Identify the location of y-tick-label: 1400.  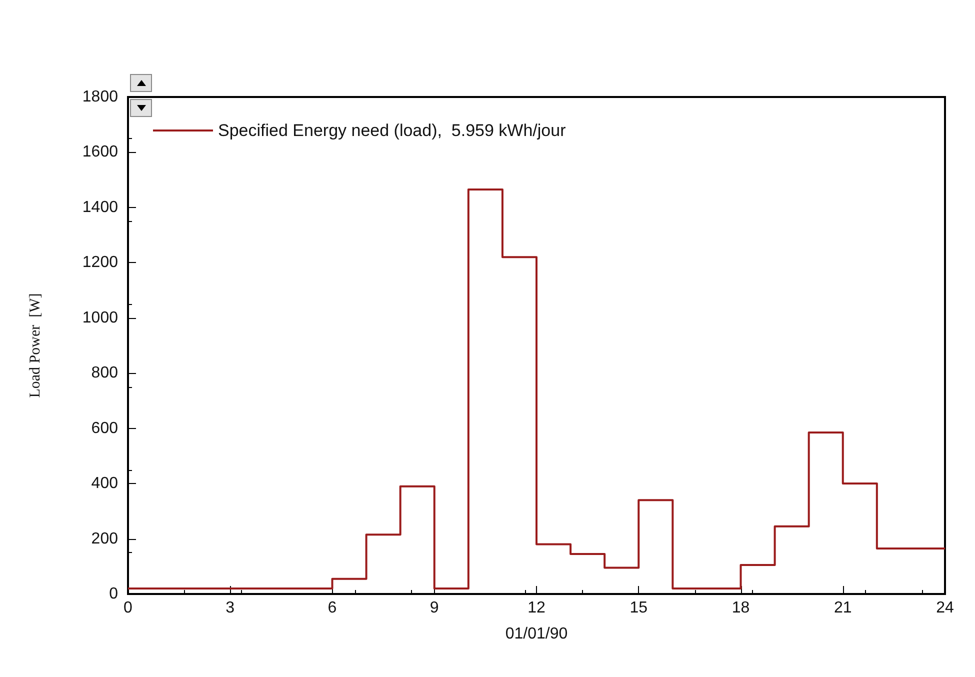
(100, 207).